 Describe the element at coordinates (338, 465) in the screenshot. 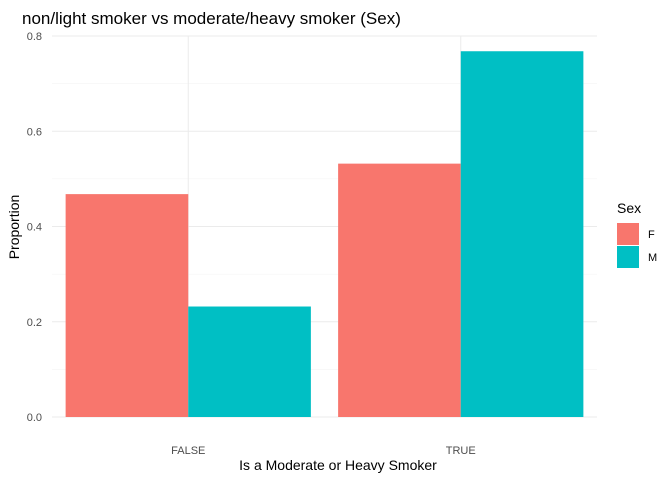

I see `x-axis-title: Is a Moderate or Heavy Smoker` at that location.